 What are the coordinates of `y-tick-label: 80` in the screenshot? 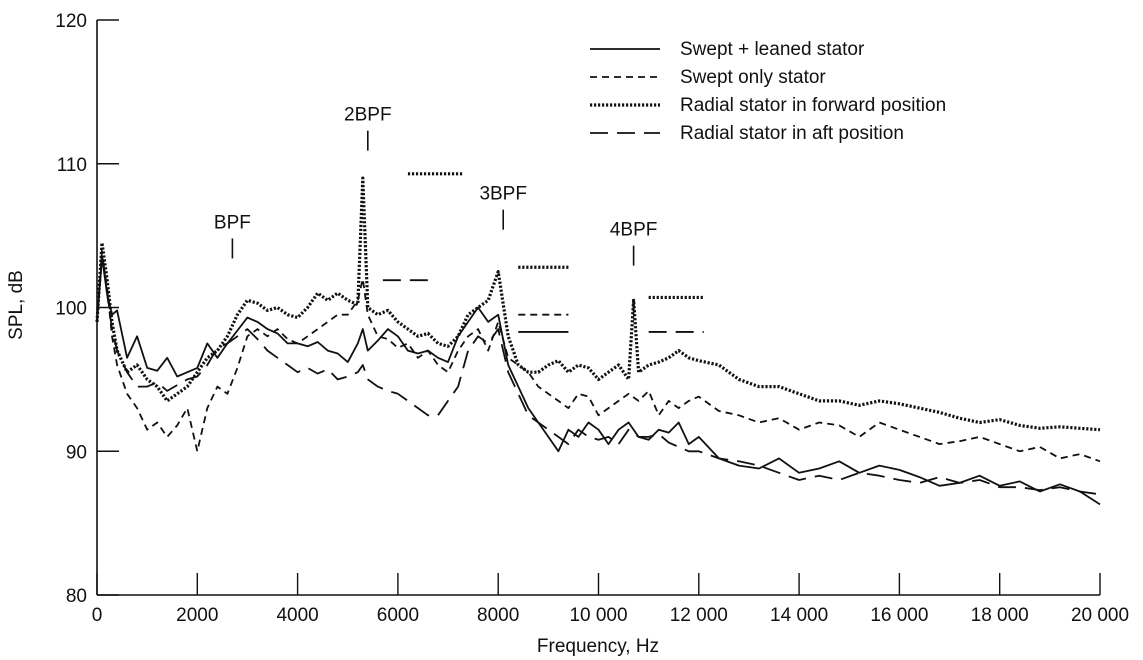 It's located at (76, 596).